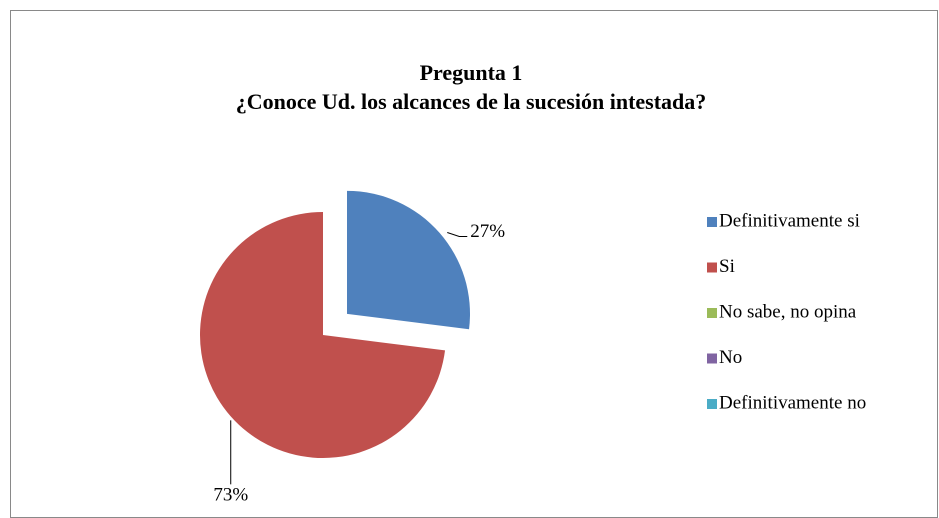 This screenshot has width=939, height=518. What do you see at coordinates (788, 311) in the screenshot?
I see `legend-label: No sabe, no opina` at bounding box center [788, 311].